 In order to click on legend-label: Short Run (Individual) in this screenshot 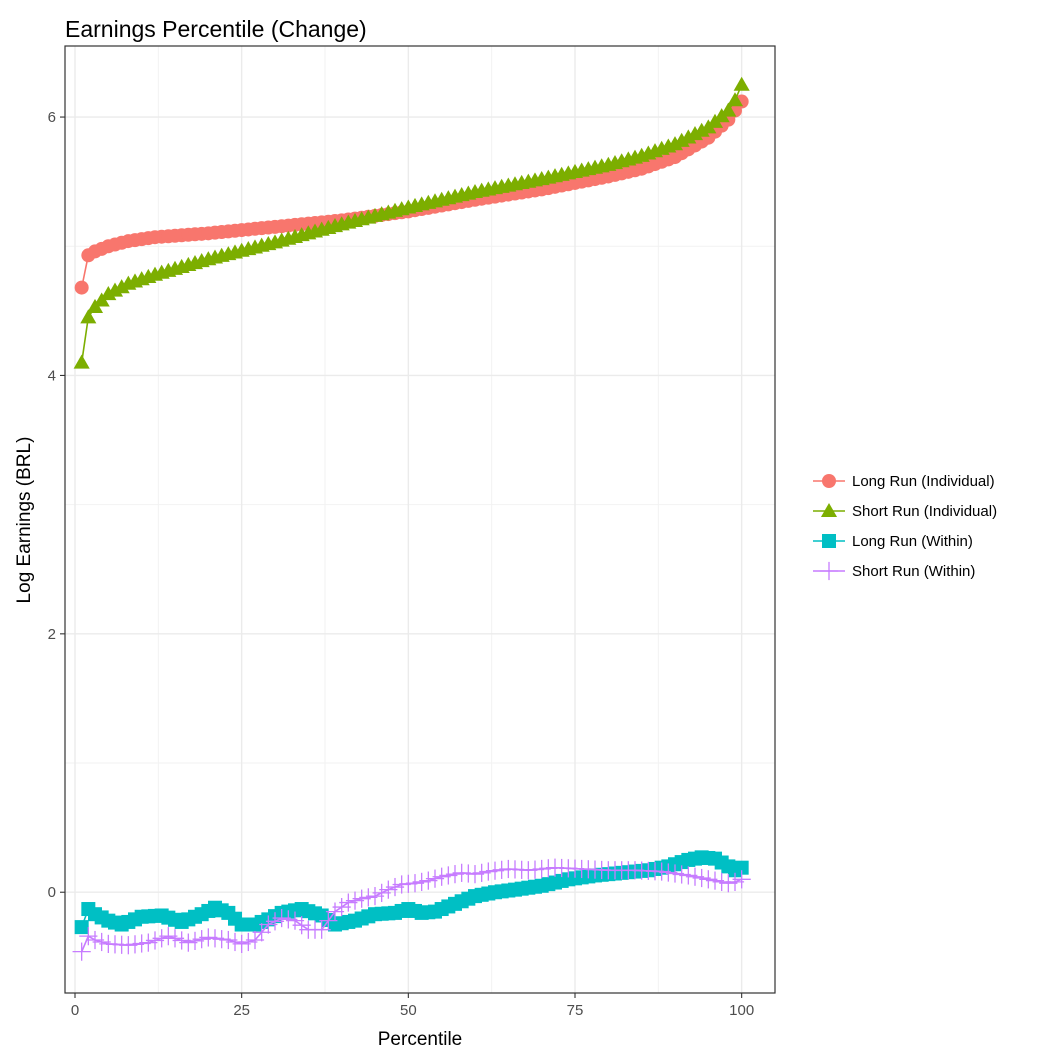, I will do `click(924, 511)`.